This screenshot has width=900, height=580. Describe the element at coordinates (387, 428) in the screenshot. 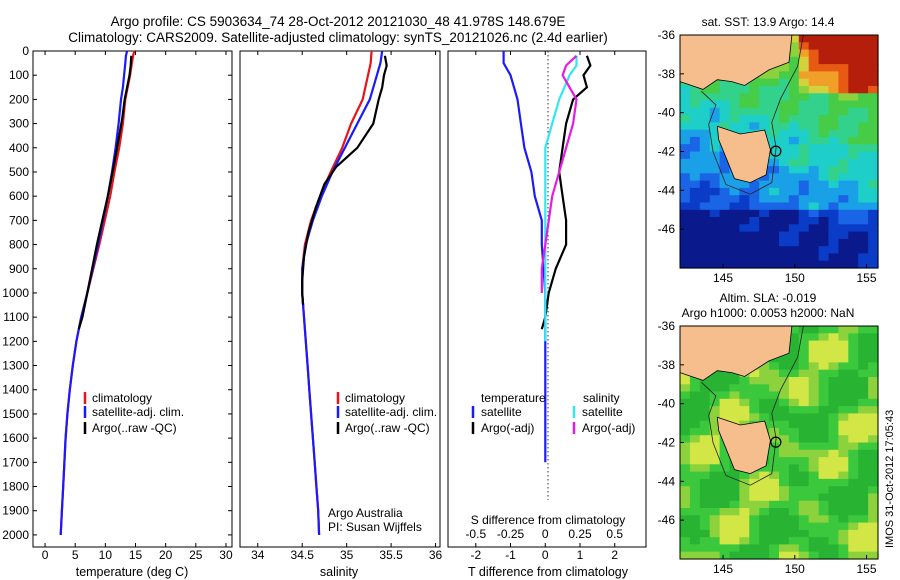

I see `legend-argo: Argo(..raw -QC)` at that location.